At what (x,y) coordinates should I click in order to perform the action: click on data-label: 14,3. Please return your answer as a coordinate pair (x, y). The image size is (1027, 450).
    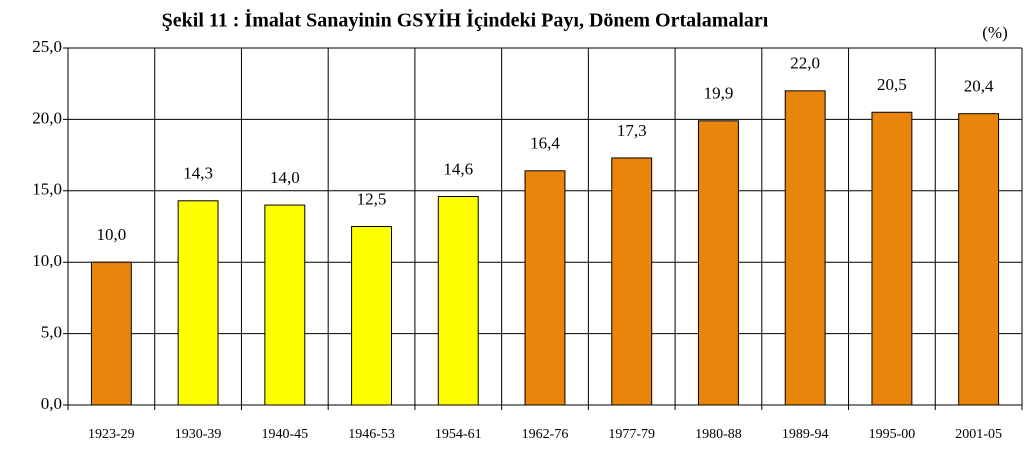
    Looking at the image, I should click on (198, 173).